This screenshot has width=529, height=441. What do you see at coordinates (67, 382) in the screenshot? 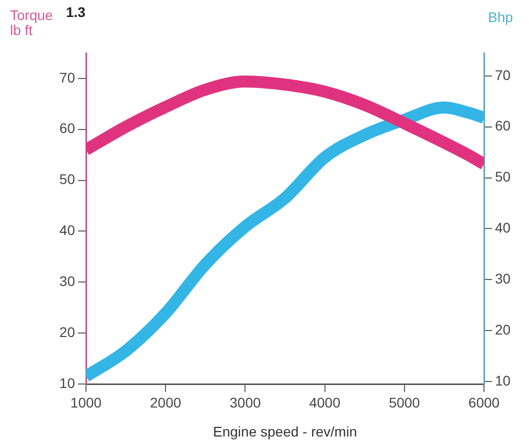
I see `y-tick-label: 10` at bounding box center [67, 382].